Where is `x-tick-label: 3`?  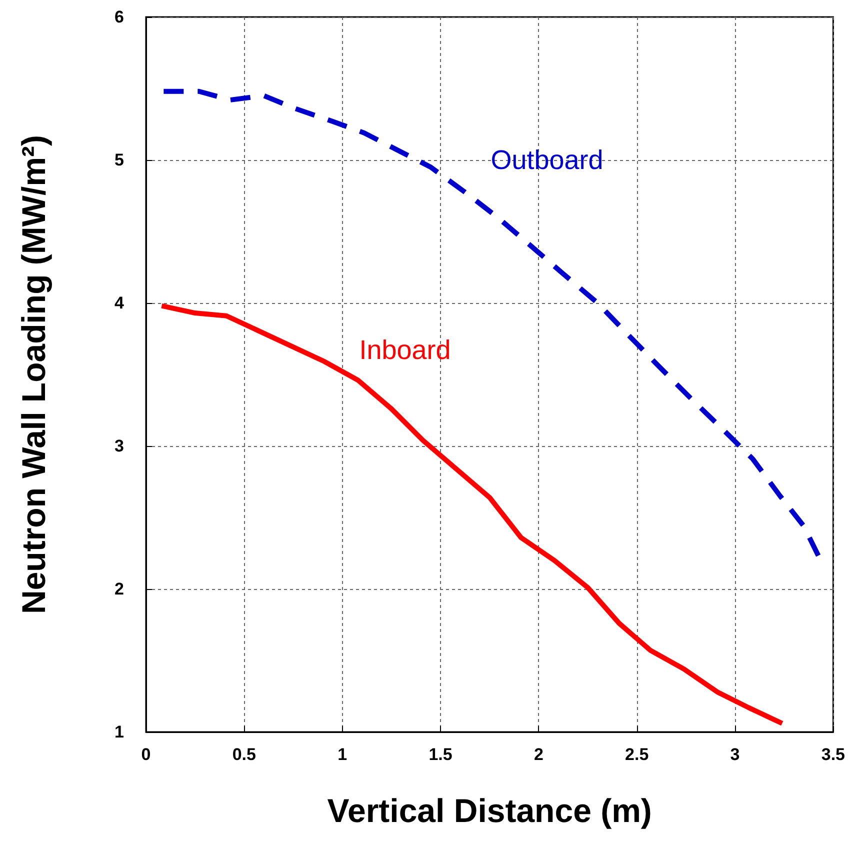
x-tick-label: 3 is located at coordinates (735, 754).